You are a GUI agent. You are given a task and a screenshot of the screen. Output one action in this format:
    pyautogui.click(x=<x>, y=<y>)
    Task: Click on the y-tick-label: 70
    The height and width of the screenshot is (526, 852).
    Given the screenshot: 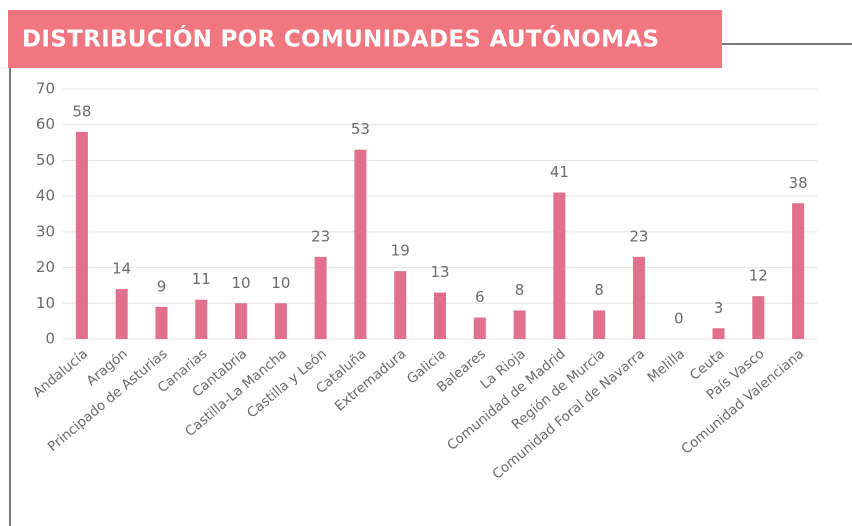 What is the action you would take?
    pyautogui.click(x=45, y=89)
    